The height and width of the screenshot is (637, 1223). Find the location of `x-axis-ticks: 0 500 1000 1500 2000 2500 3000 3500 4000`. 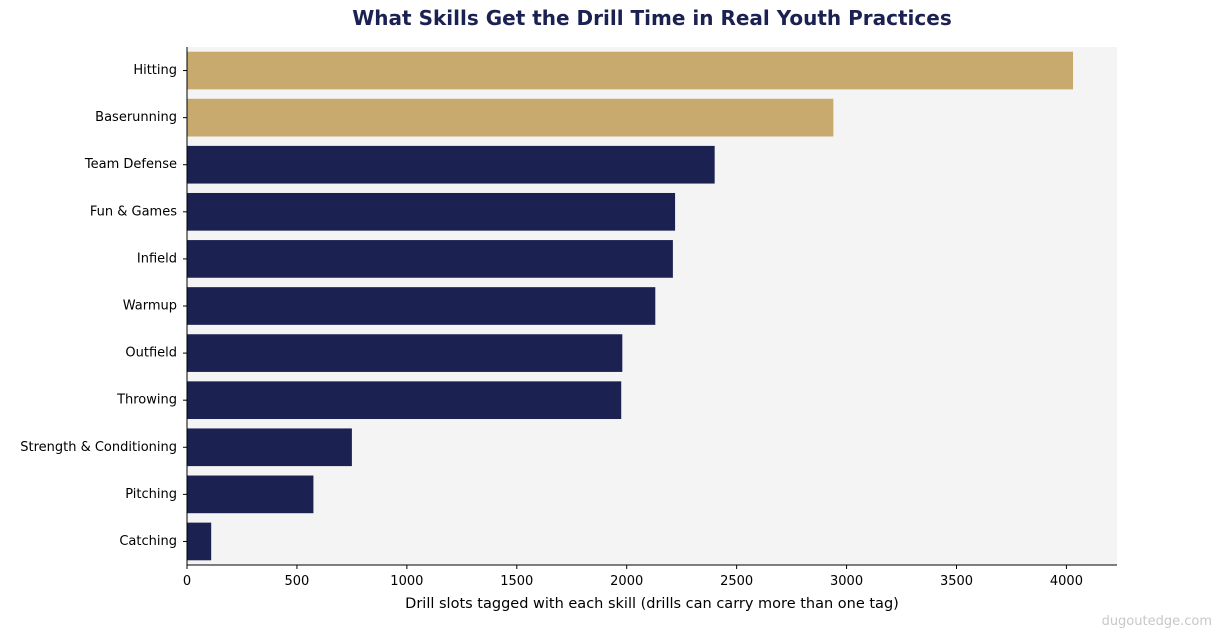

x-axis-ticks: 0 500 1000 1500 2000 2500 3000 3500 4000 is located at coordinates (633, 577).